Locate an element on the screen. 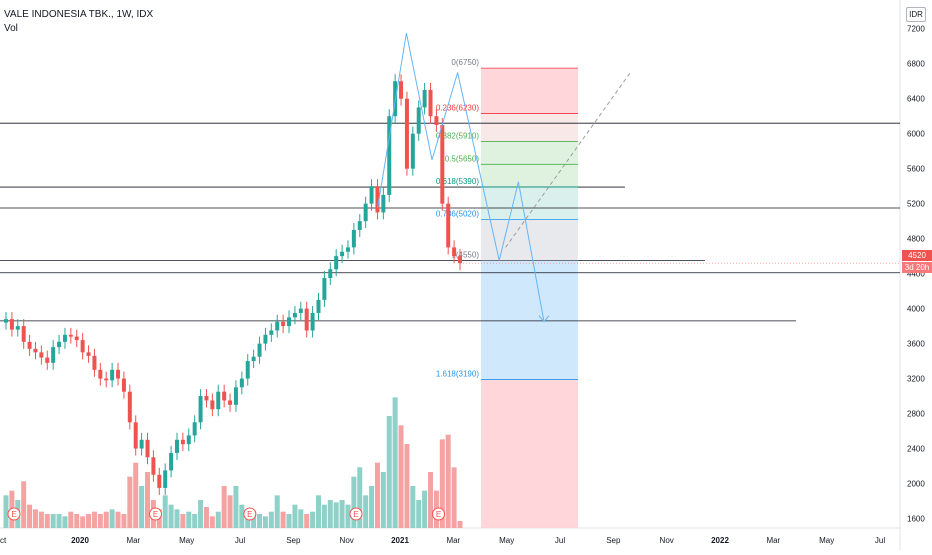  price-tick-label: 1600 is located at coordinates (916, 519).